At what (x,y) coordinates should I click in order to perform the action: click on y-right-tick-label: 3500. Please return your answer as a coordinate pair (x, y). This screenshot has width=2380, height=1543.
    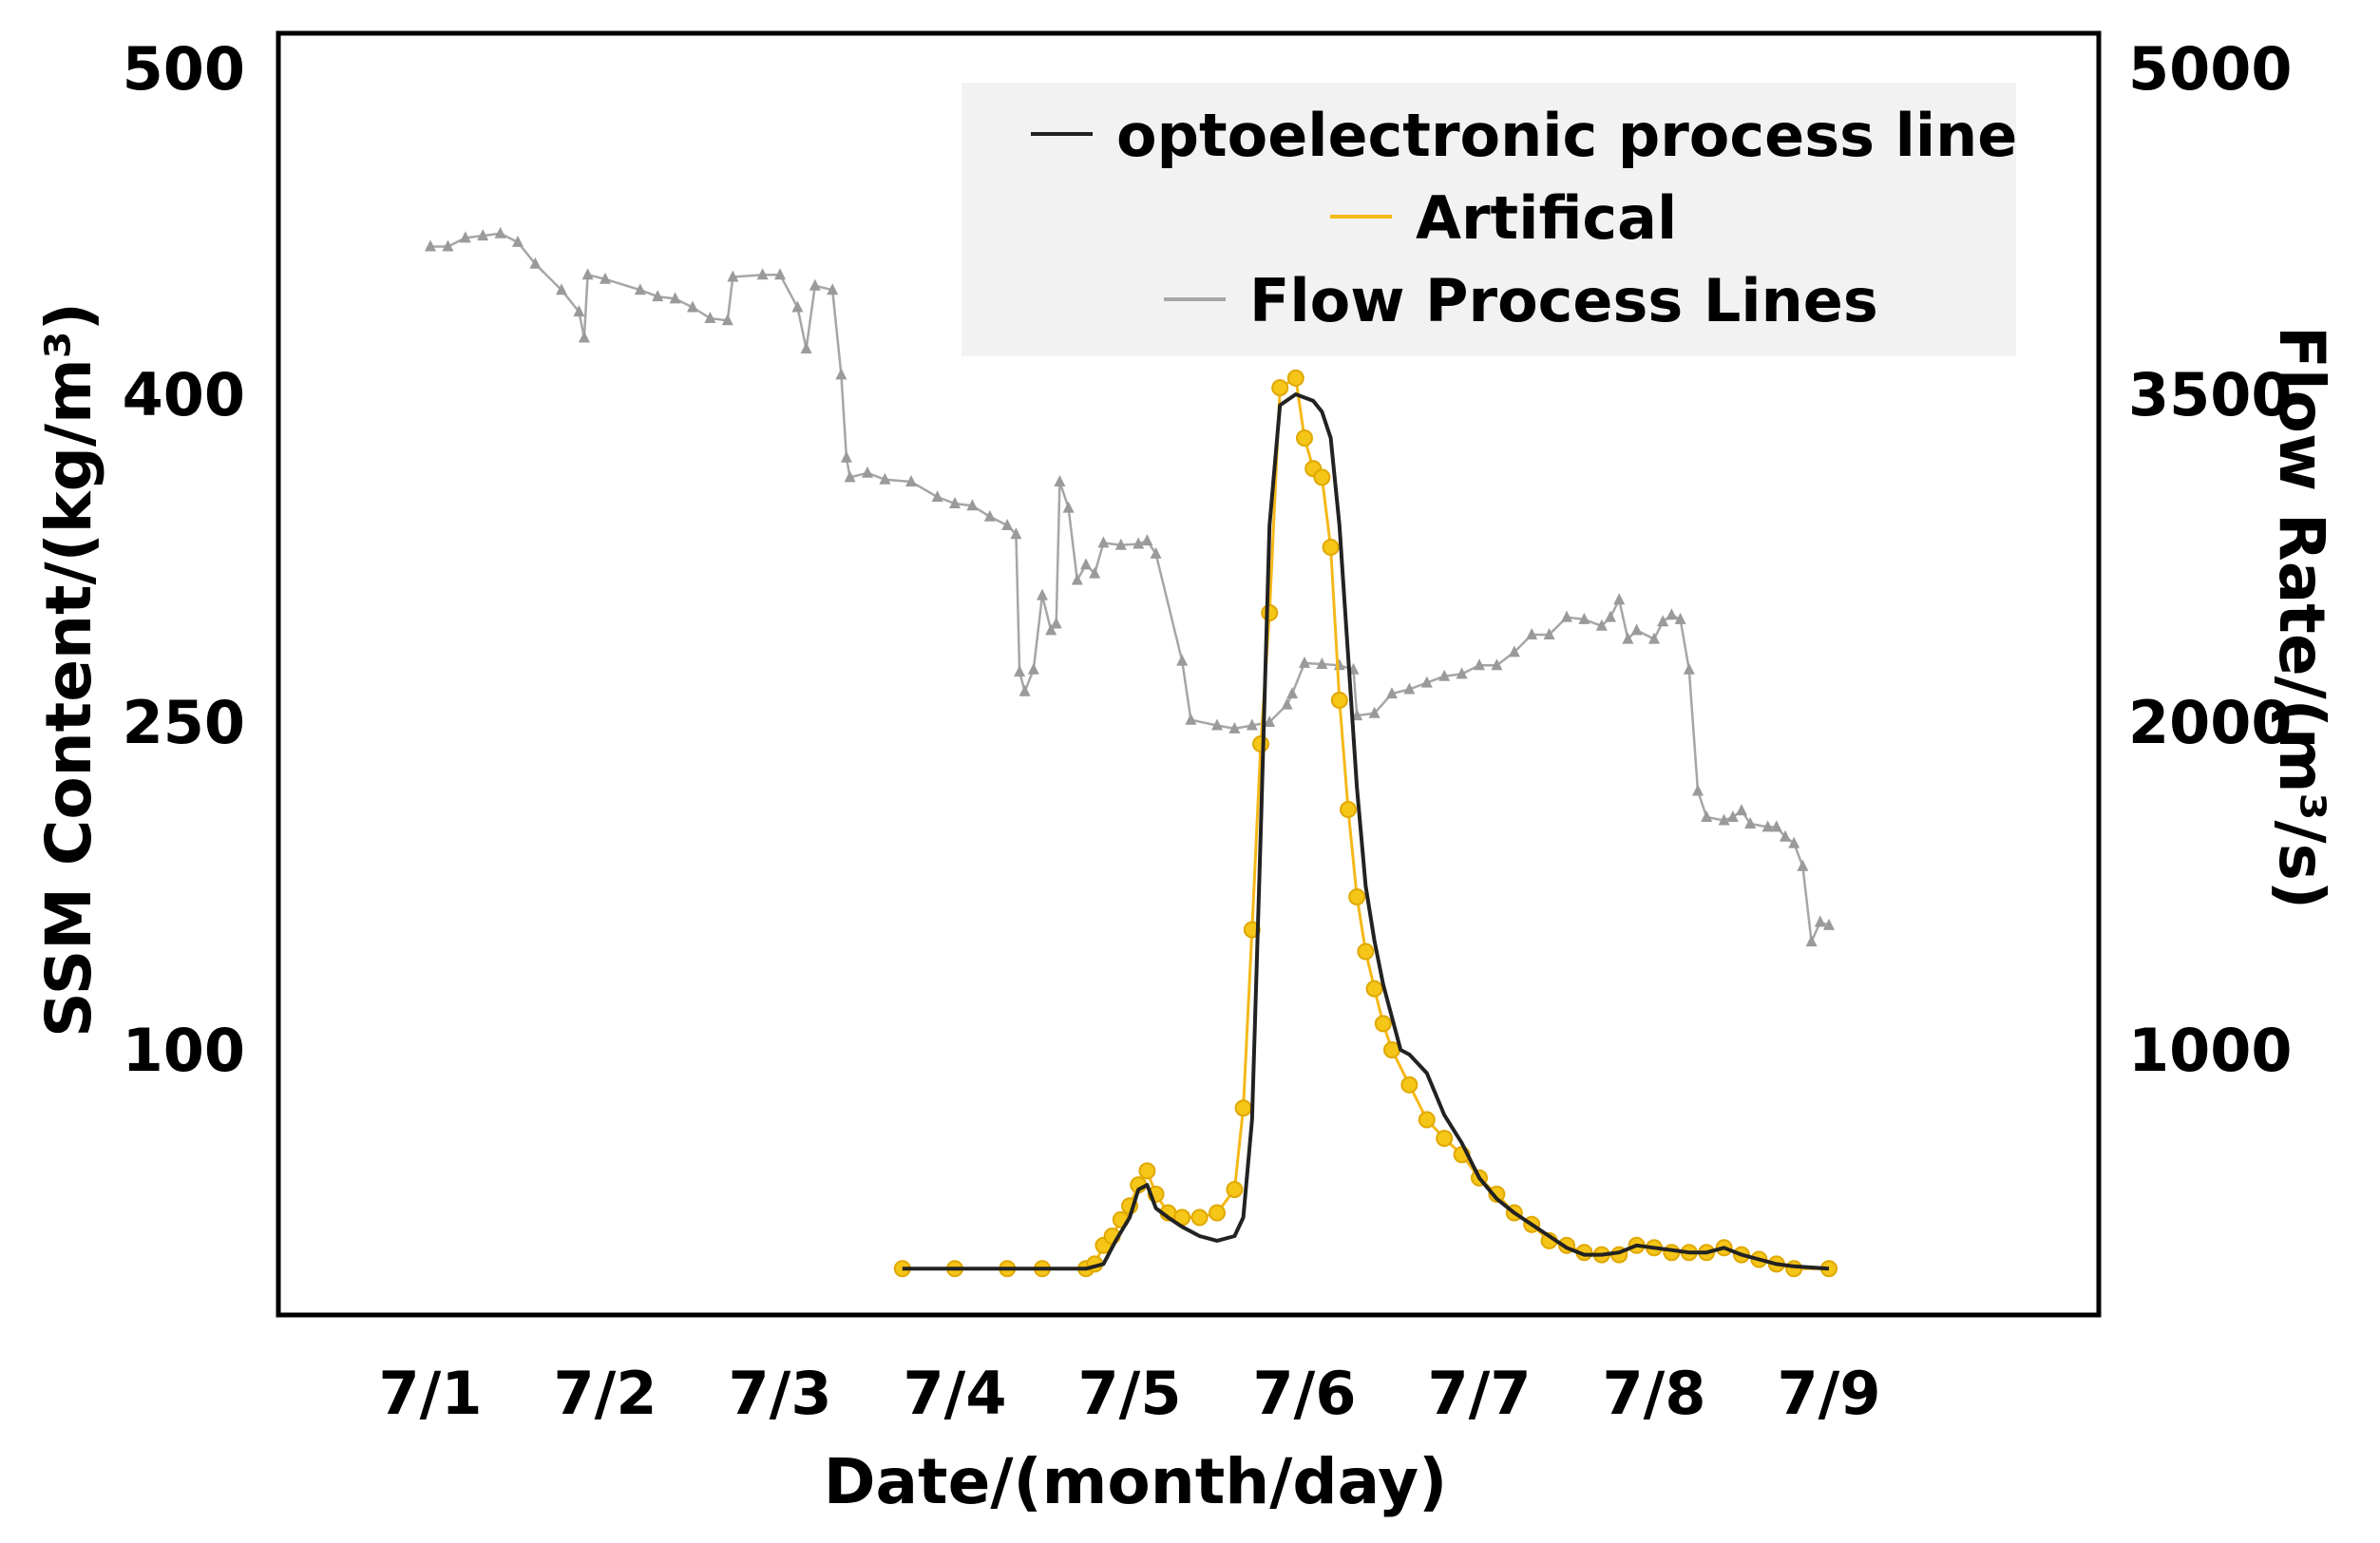
    Looking at the image, I should click on (2210, 395).